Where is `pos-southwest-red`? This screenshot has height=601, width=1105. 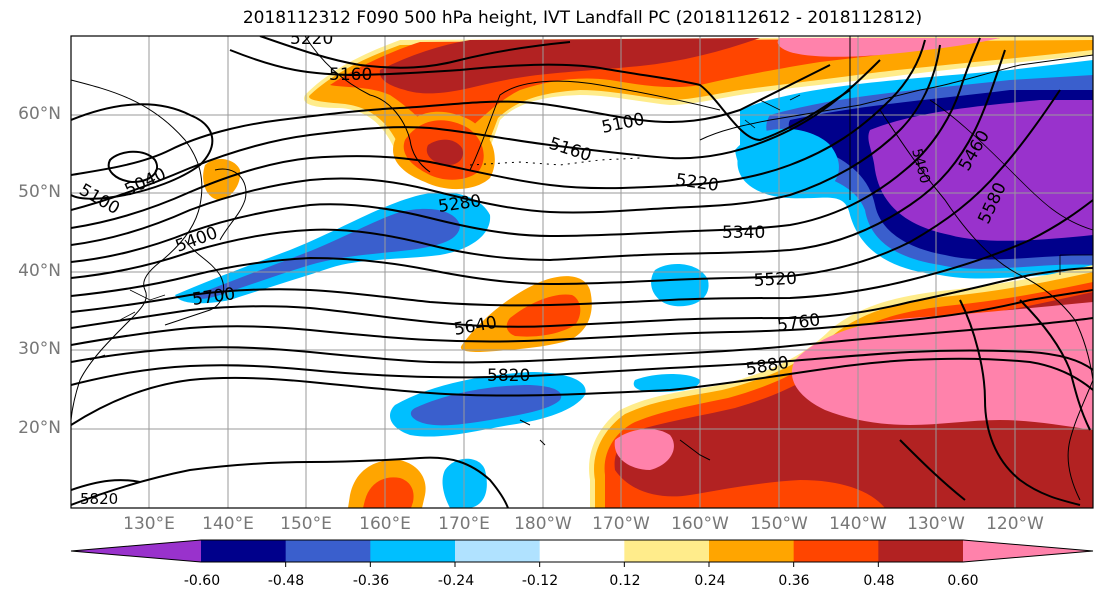
pos-southwest-red is located at coordinates (388, 492).